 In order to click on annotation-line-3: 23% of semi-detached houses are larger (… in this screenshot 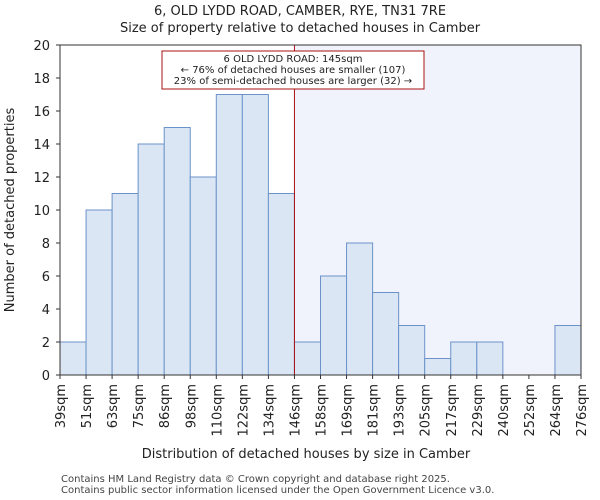, I will do `click(293, 81)`.